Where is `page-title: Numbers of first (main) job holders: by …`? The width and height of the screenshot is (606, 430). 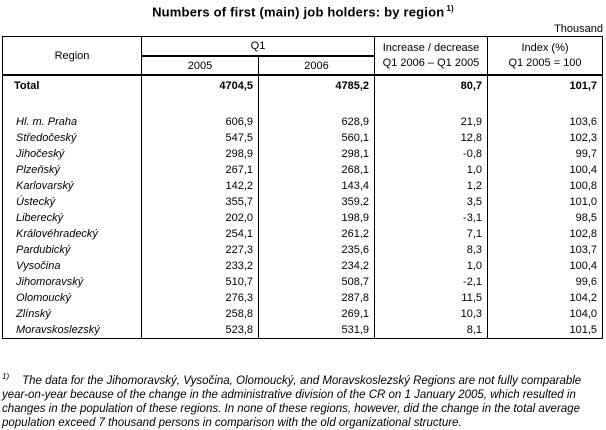
page-title: Numbers of first (main) job holders: by … is located at coordinates (303, 9).